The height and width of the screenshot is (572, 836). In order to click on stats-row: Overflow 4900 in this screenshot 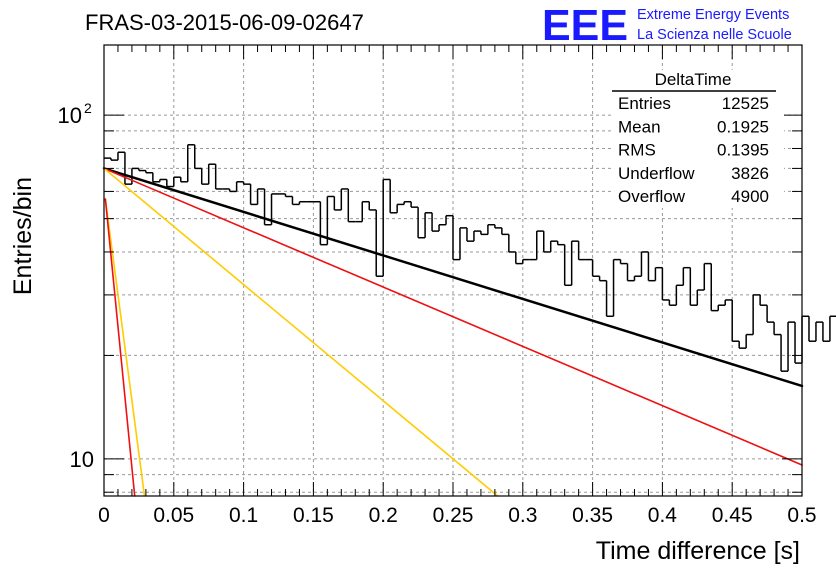, I will do `click(693, 196)`.